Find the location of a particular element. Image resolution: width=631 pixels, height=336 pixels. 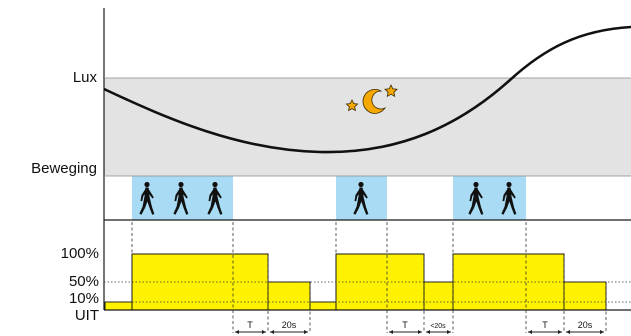

light-level-bars is located at coordinates (355, 282).